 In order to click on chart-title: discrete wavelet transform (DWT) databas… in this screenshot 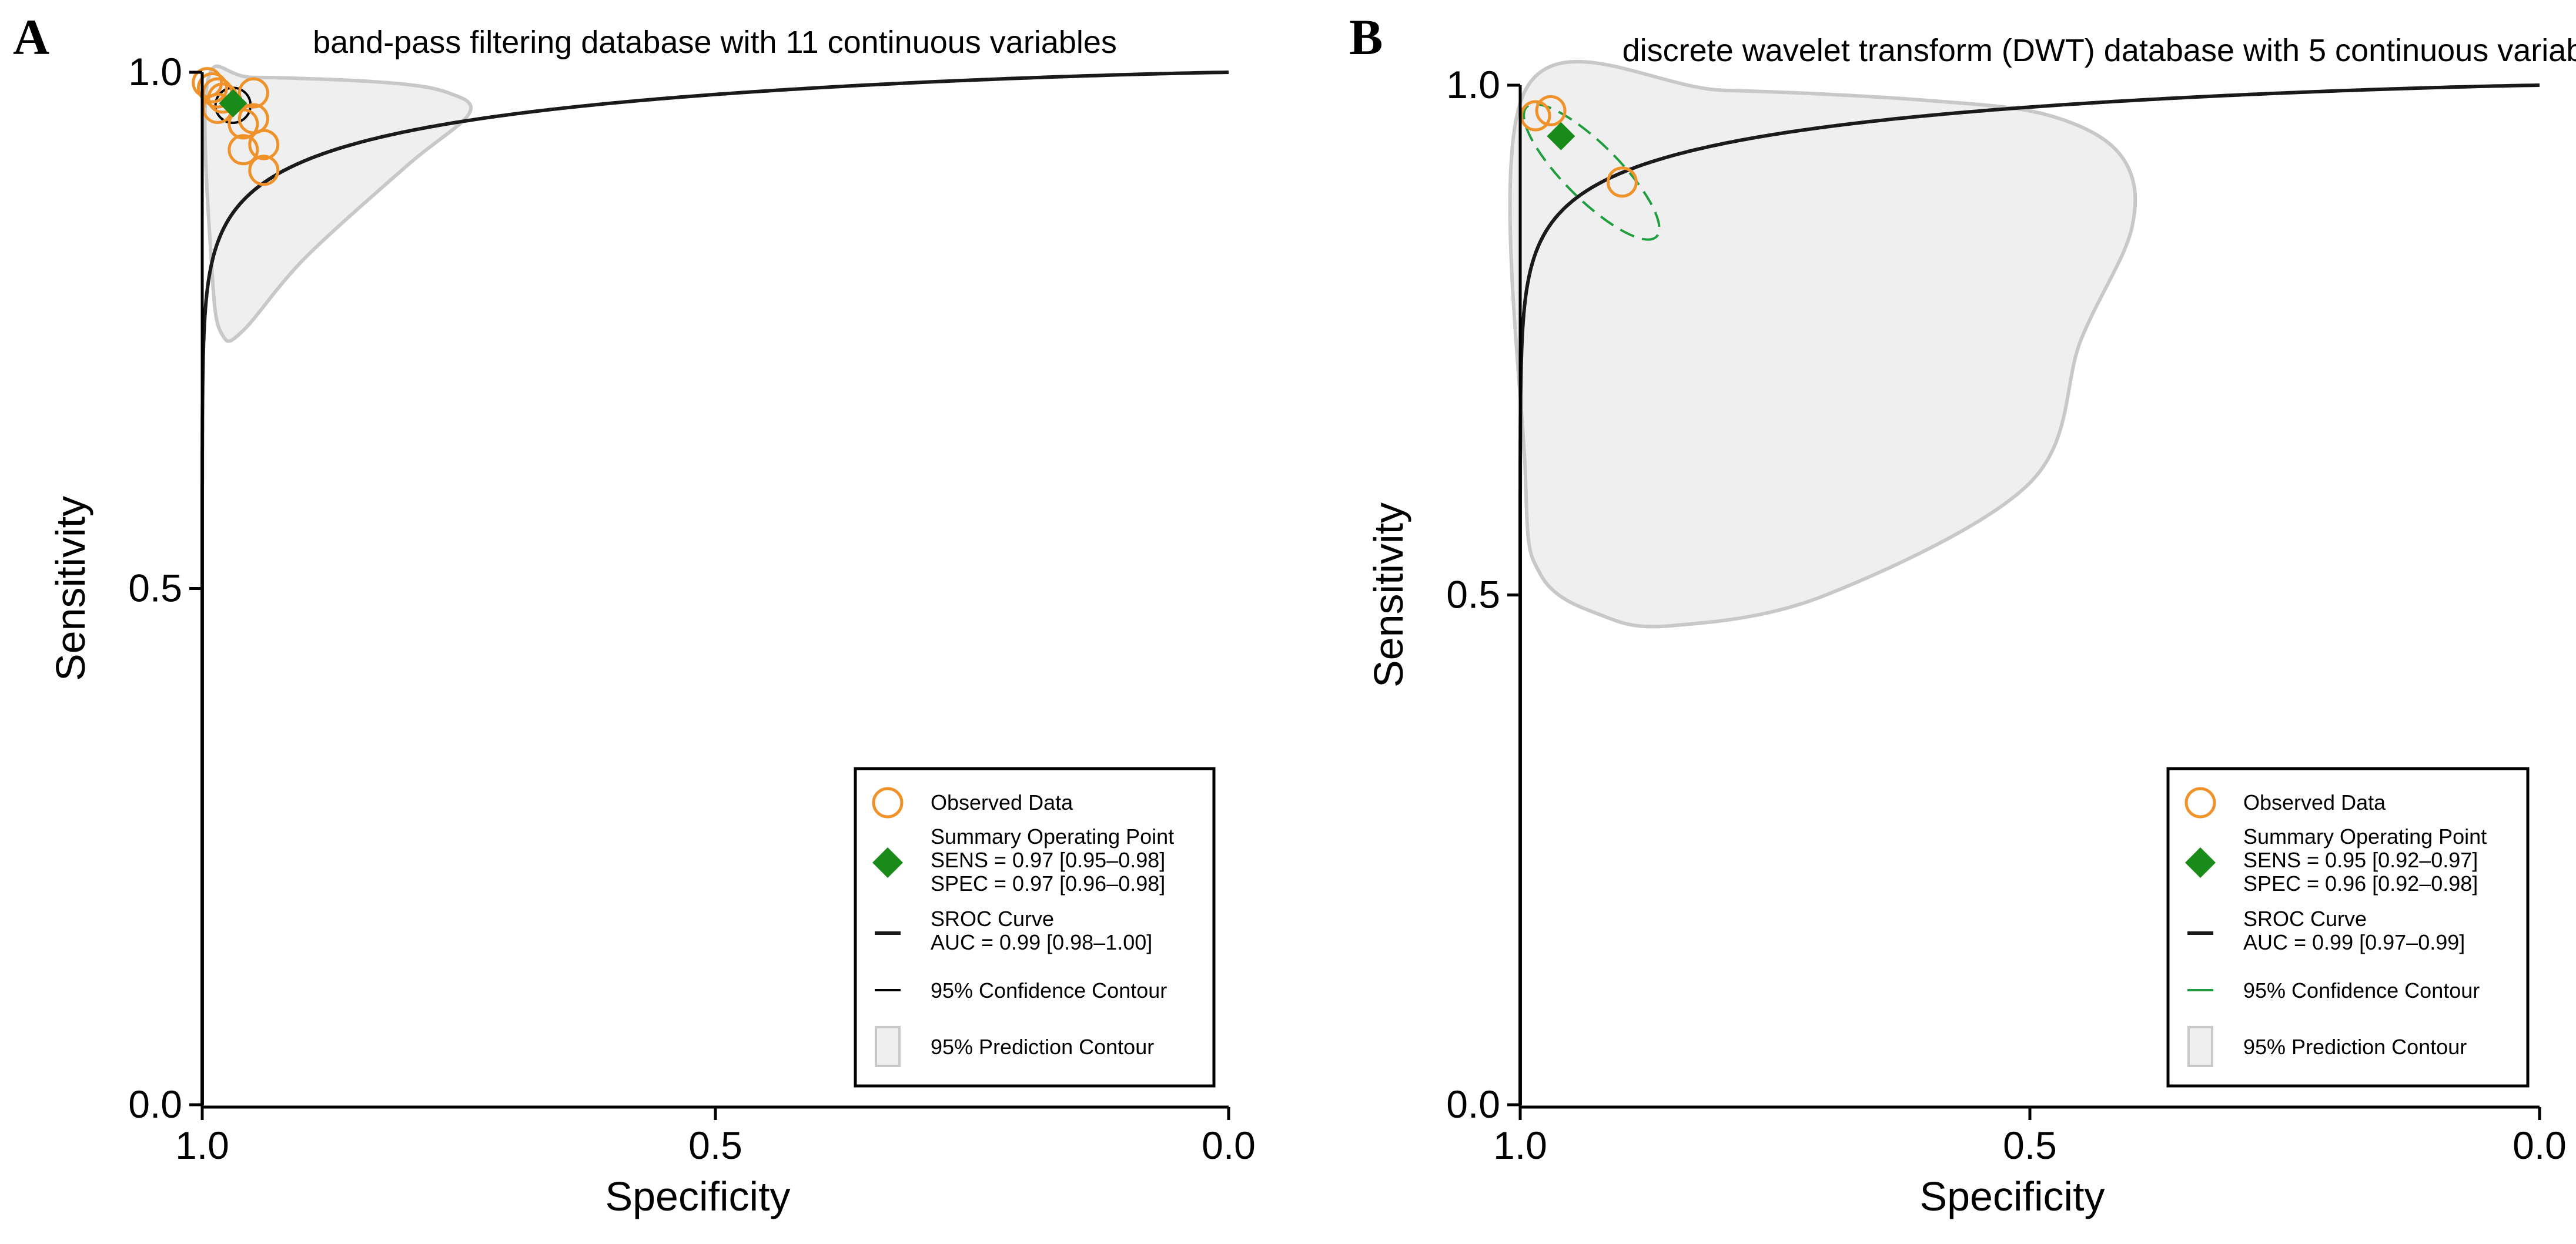, I will do `click(2099, 50)`.